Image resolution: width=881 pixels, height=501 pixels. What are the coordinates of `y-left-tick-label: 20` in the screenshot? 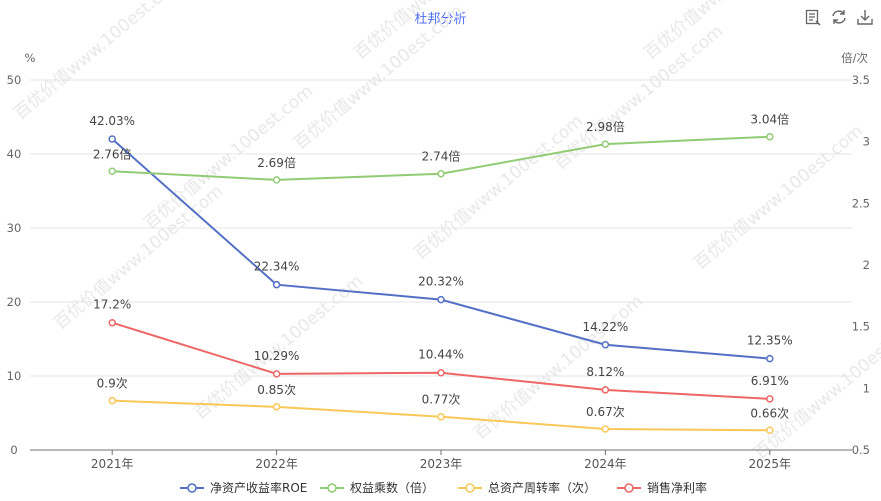 It's located at (14, 302).